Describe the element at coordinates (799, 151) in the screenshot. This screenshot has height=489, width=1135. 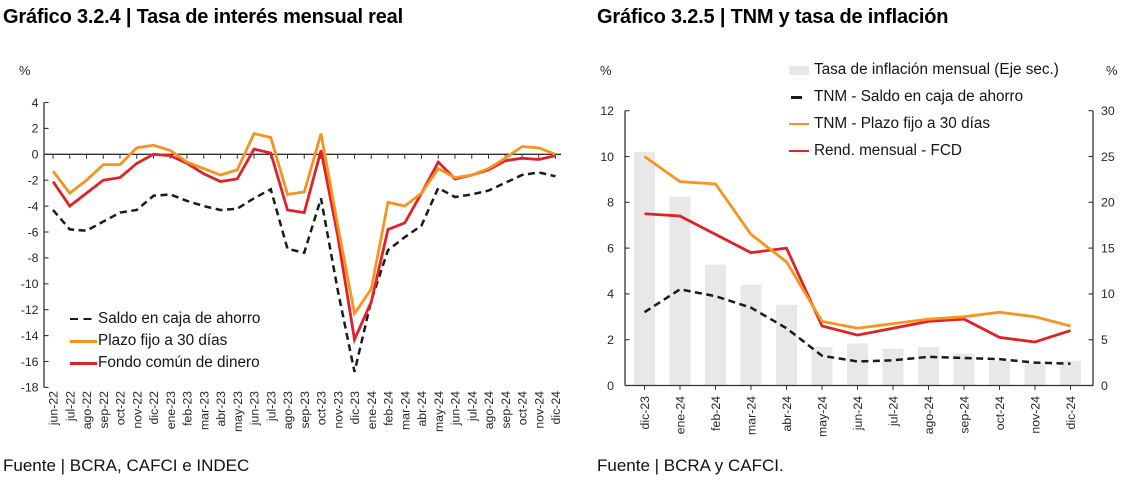
I see `right-red-line-swatch` at that location.